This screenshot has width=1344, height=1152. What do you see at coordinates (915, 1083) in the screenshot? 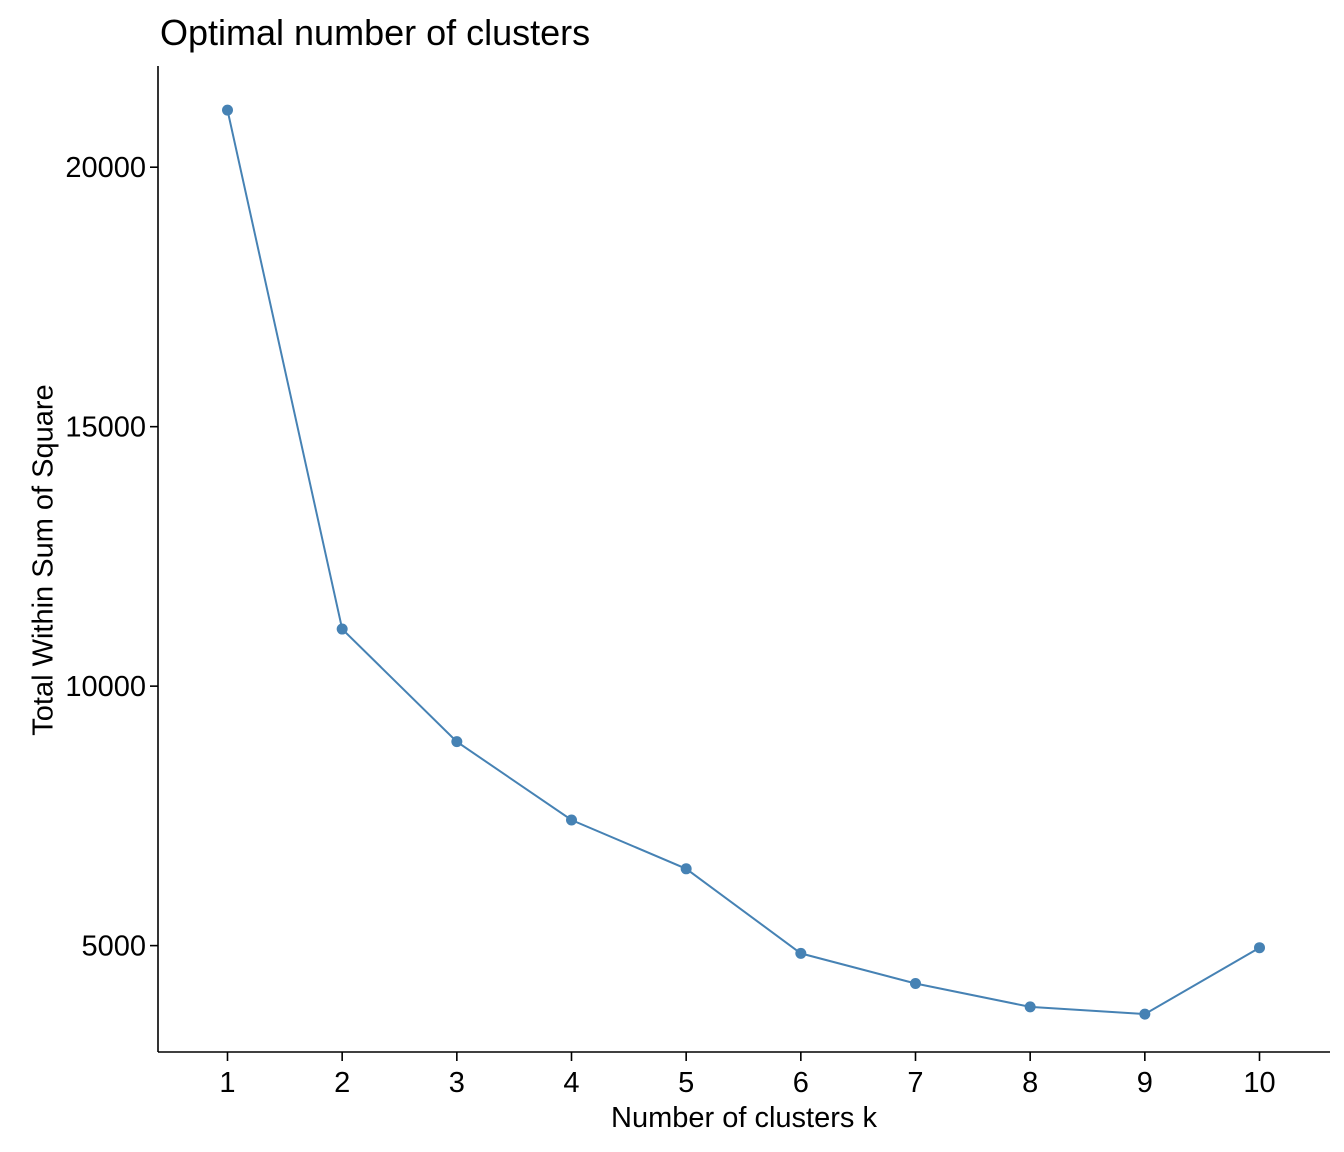
I see `x-tick-label: 7` at bounding box center [915, 1083].